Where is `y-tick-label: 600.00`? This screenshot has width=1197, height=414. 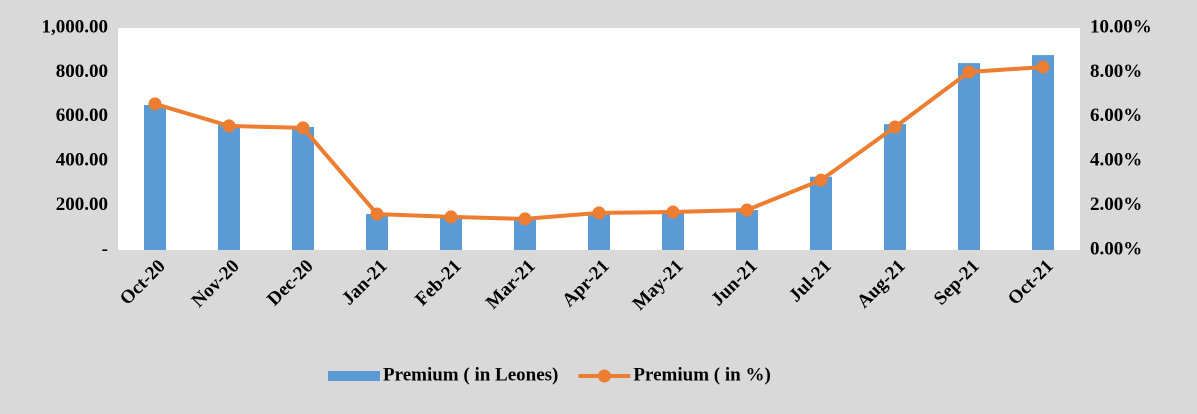
y-tick-label: 600.00 is located at coordinates (82, 115).